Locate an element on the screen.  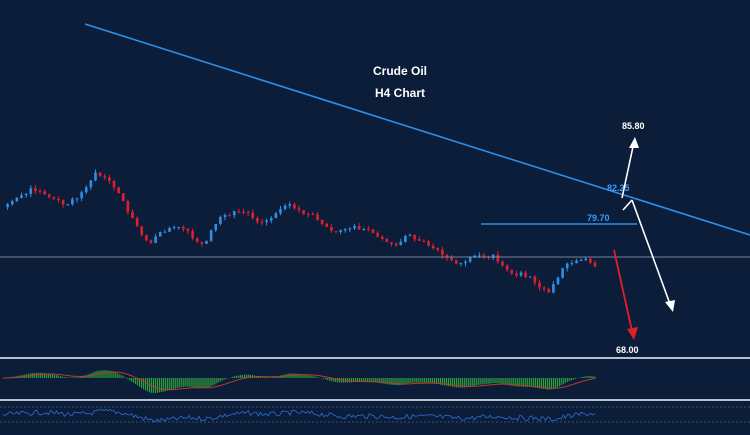
label-resistance: 79.70 is located at coordinates (598, 218).